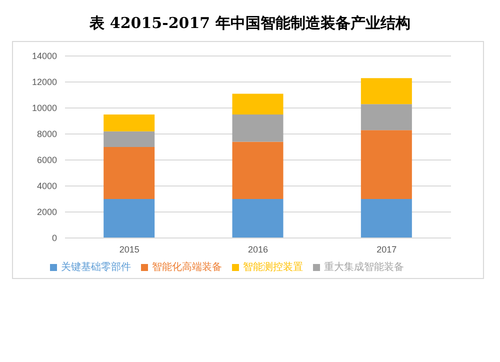 Image resolution: width=500 pixels, height=362 pixels. Describe the element at coordinates (187, 267) in the screenshot. I see `legend-label: 智能化高端装备` at that location.